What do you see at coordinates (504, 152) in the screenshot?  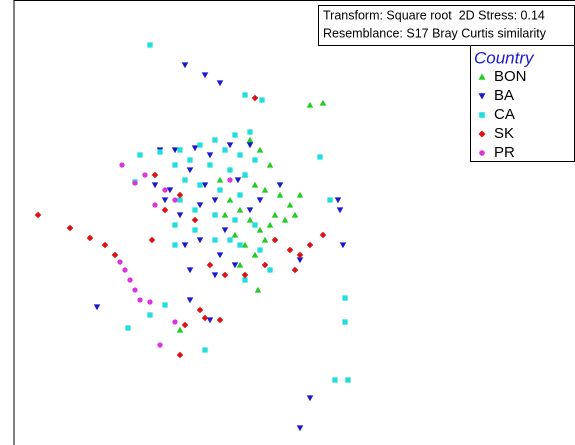 I see `legend-label: PR` at bounding box center [504, 152].